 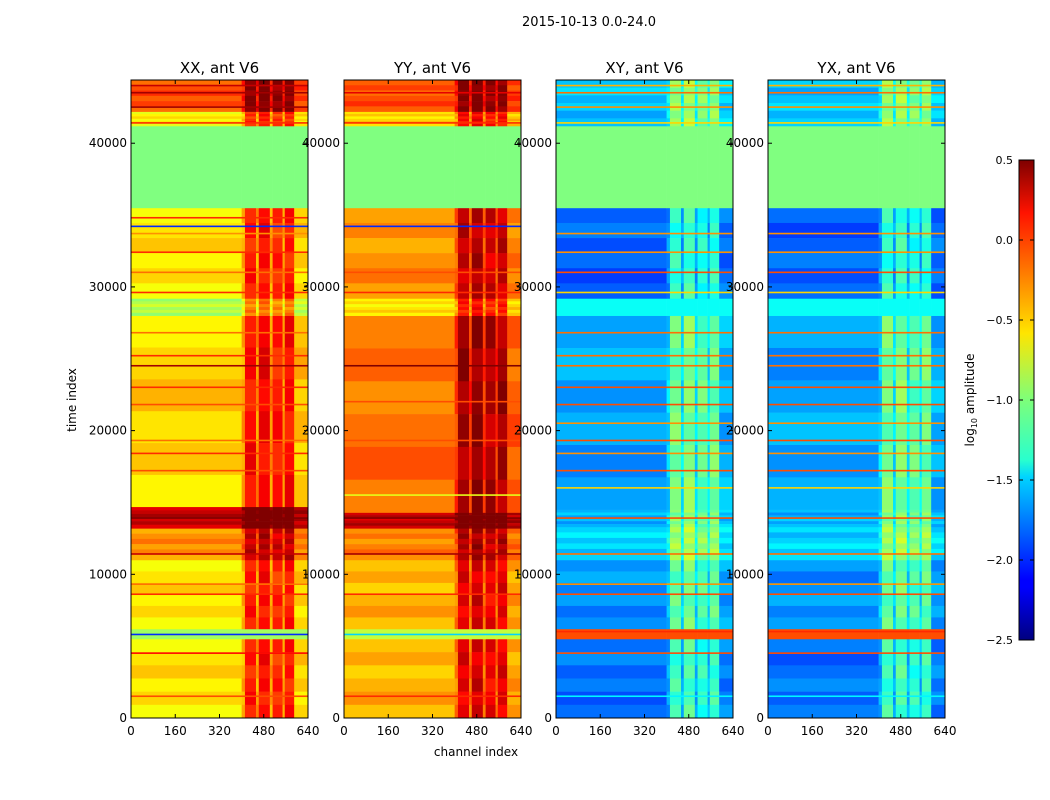 What do you see at coordinates (644, 68) in the screenshot?
I see `panel-title: XY, ant V6` at bounding box center [644, 68].